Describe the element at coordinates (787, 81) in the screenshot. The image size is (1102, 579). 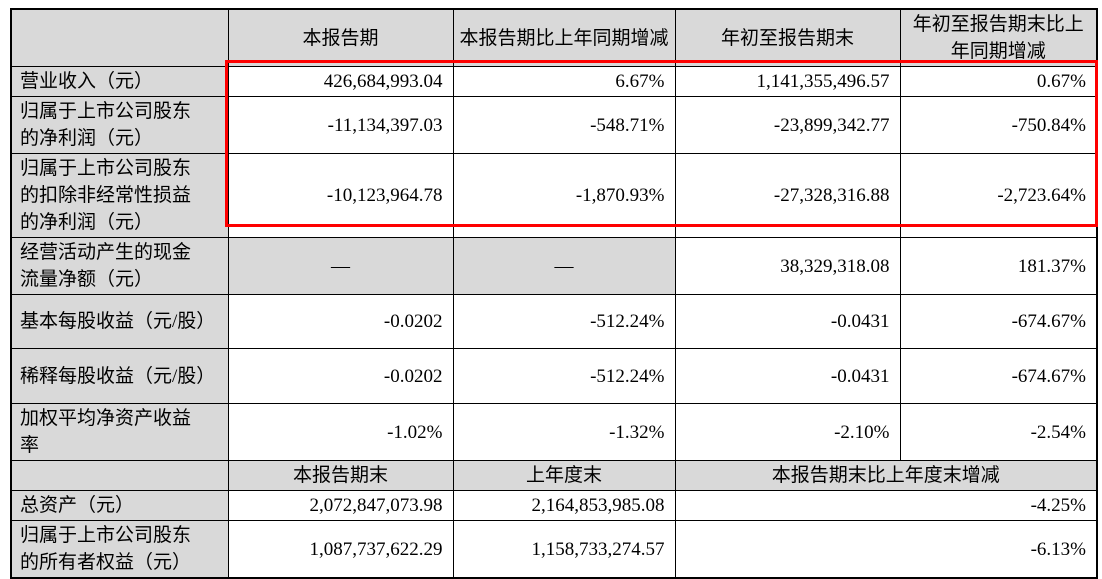
I see `cell-value: 1,141,355,496.57` at that location.